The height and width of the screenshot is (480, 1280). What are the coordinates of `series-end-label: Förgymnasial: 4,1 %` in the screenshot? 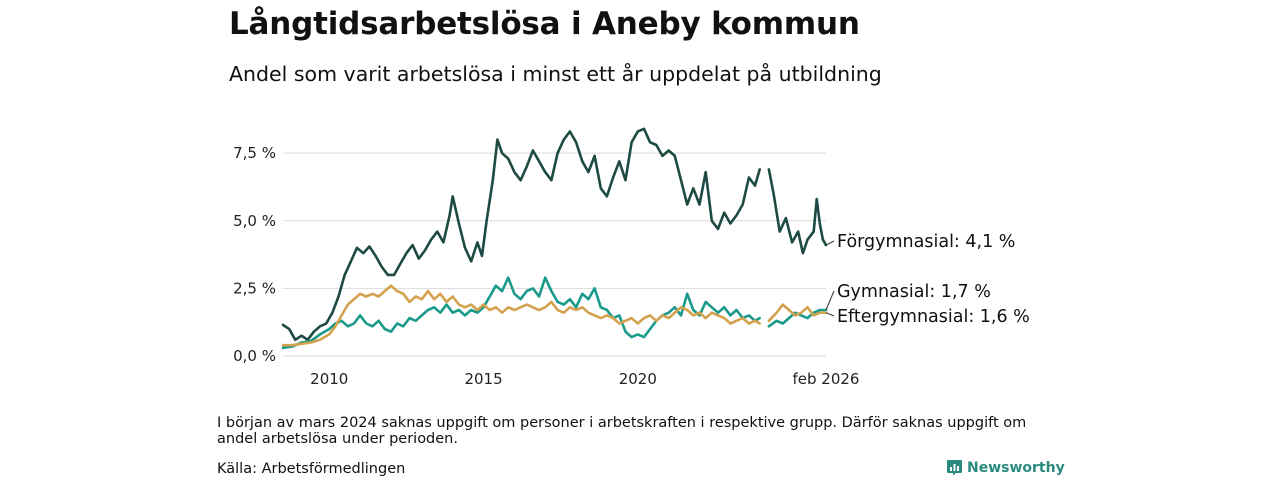 It's located at (926, 242).